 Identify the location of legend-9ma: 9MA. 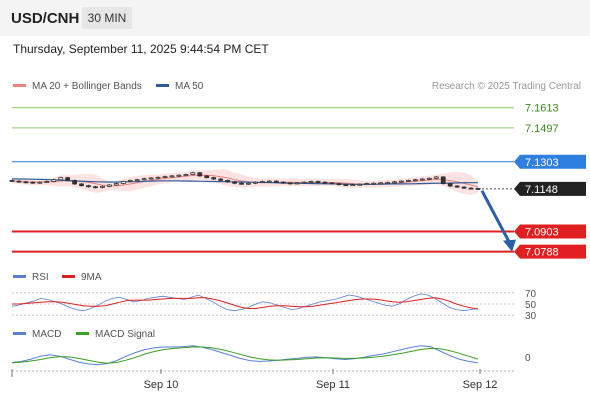
(82, 277).